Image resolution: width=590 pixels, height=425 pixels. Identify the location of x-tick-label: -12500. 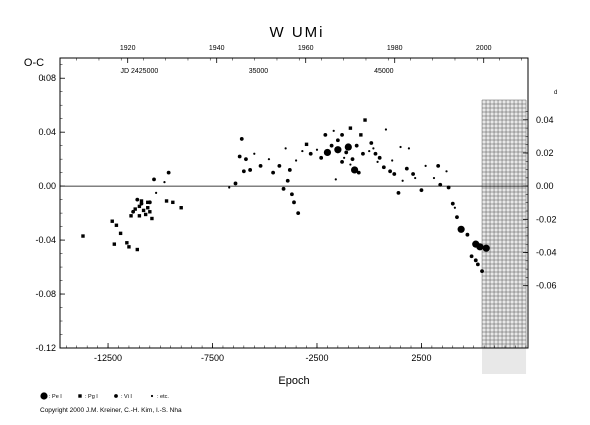
(108, 358).